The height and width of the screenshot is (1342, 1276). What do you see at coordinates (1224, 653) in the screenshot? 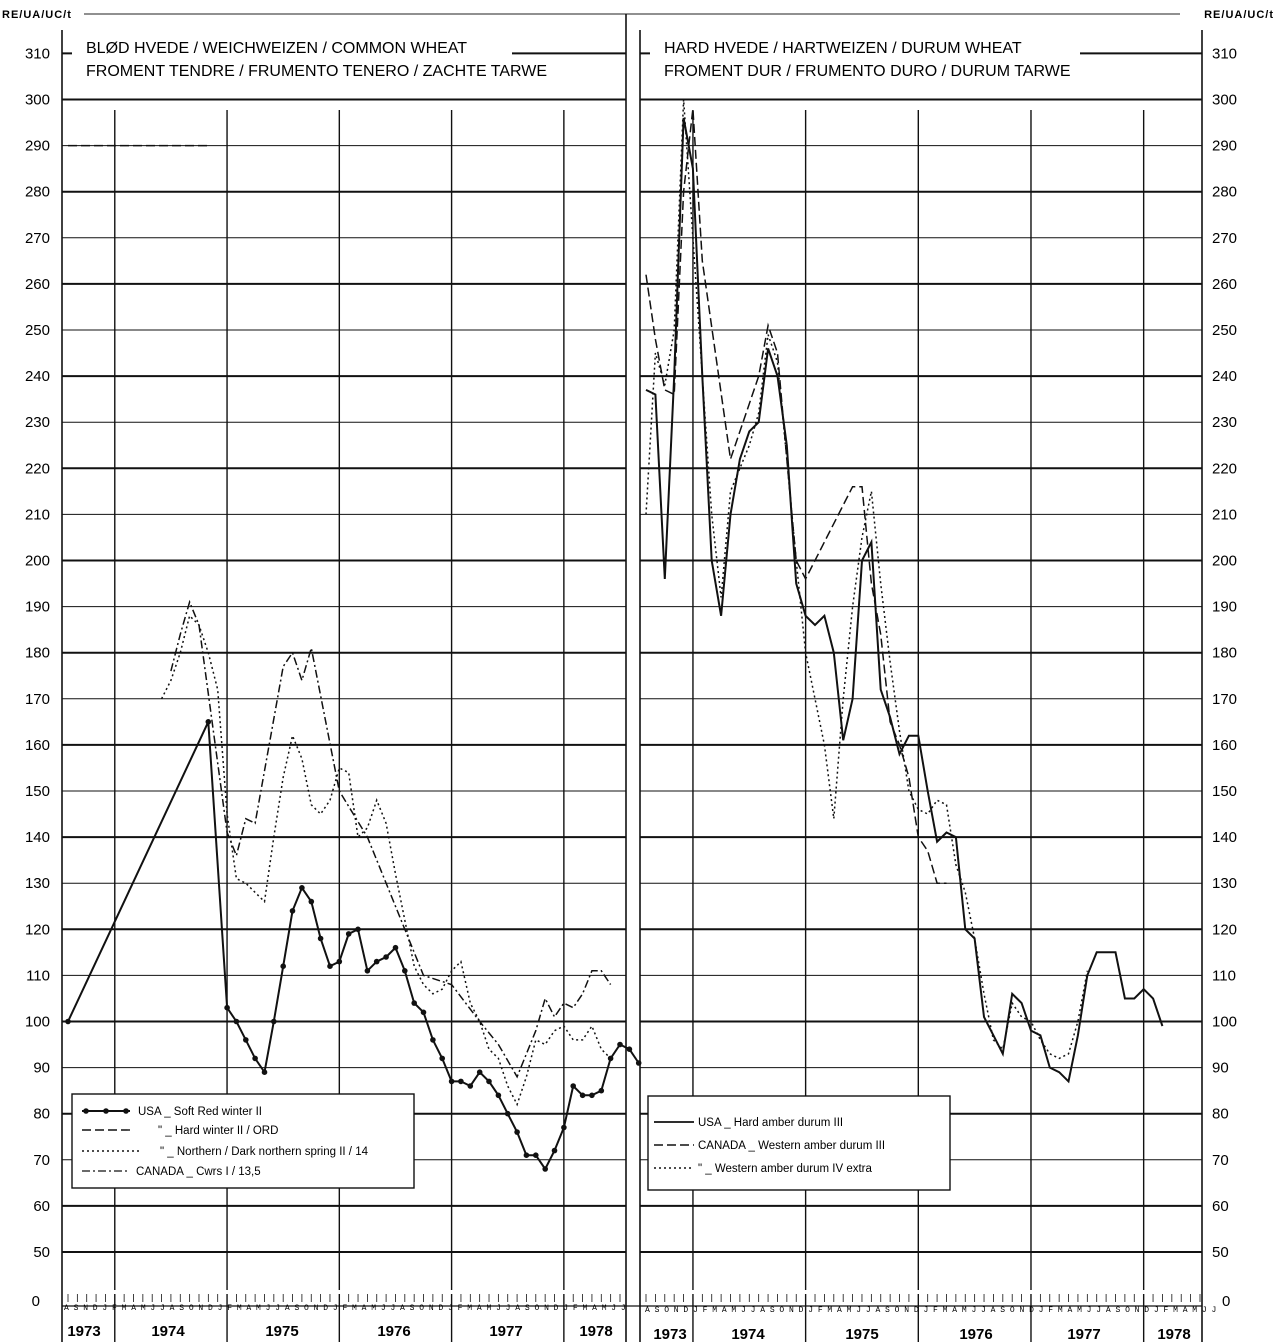
I see `y-tick-label-right: 180` at bounding box center [1224, 653].